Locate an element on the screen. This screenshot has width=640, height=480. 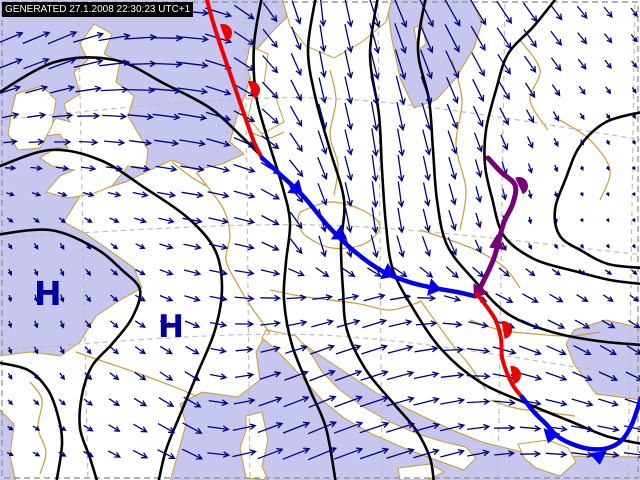
border-czech-ring is located at coordinates (339, 225).